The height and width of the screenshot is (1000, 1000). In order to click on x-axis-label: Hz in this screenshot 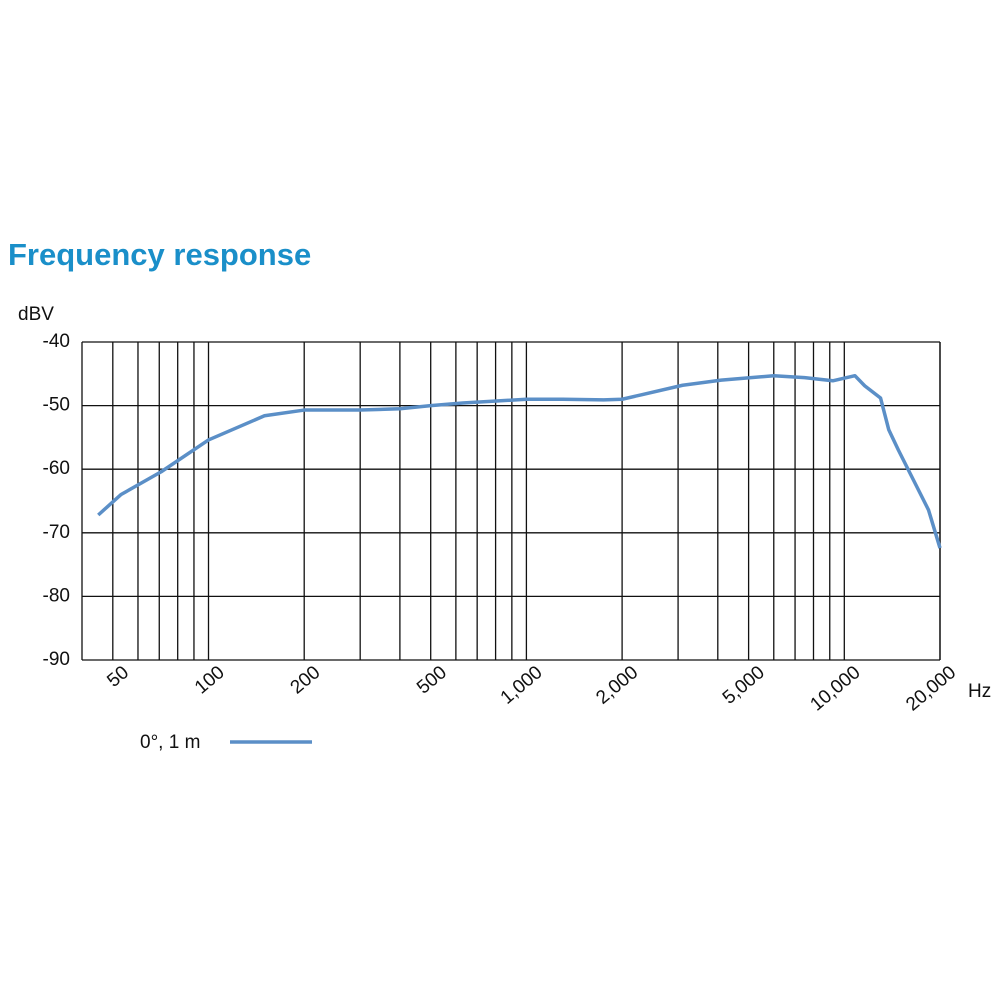, I will do `click(979, 691)`.